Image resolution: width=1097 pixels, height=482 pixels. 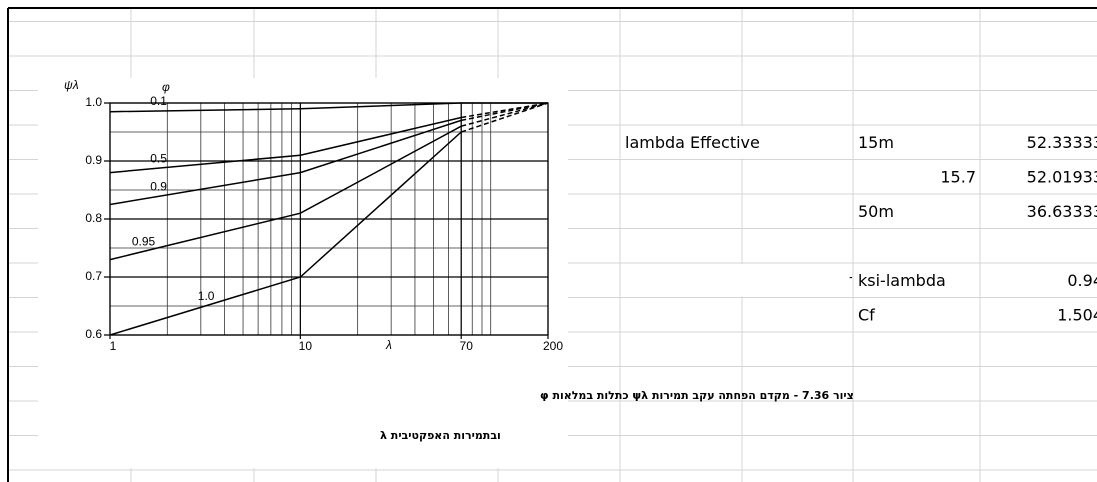 What do you see at coordinates (93, 102) in the screenshot?
I see `y-tick-label: 1.0` at bounding box center [93, 102].